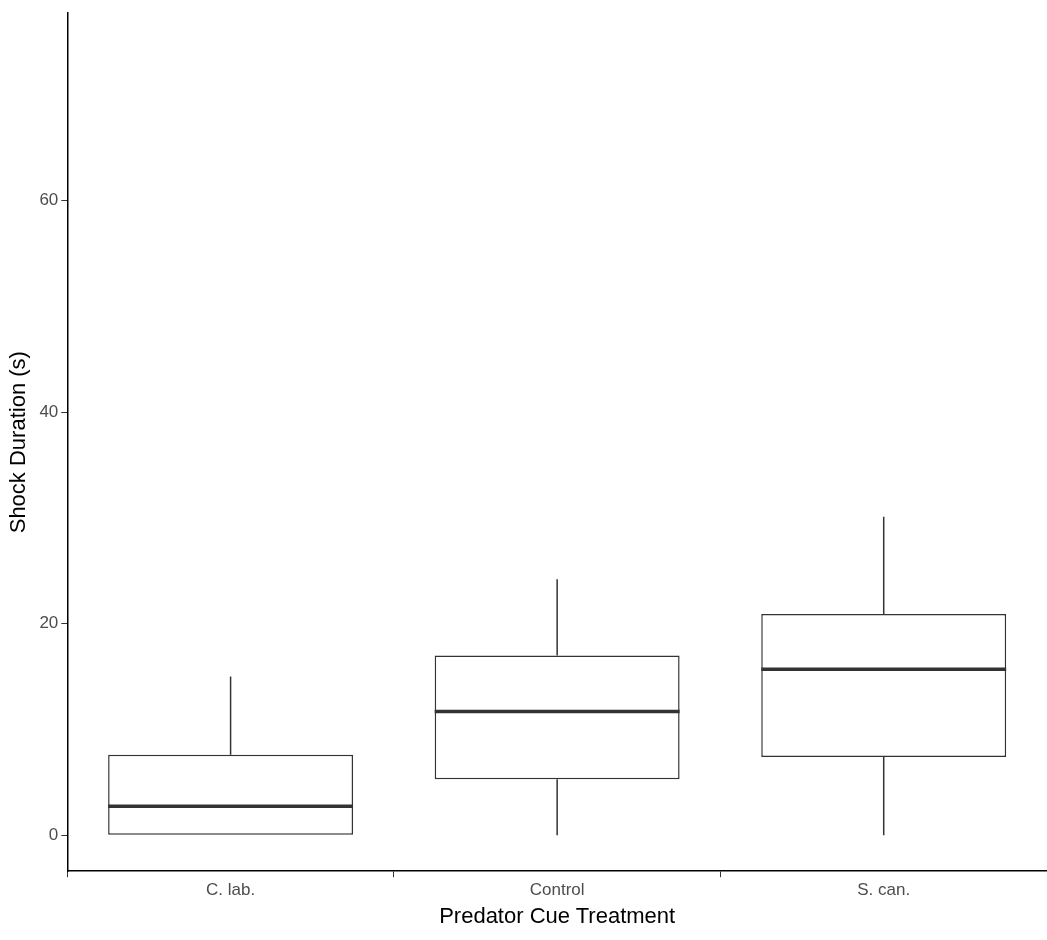 The width and height of the screenshot is (1047, 940). What do you see at coordinates (557, 915) in the screenshot?
I see `x-axis-title: Predator Cue Treatment` at bounding box center [557, 915].